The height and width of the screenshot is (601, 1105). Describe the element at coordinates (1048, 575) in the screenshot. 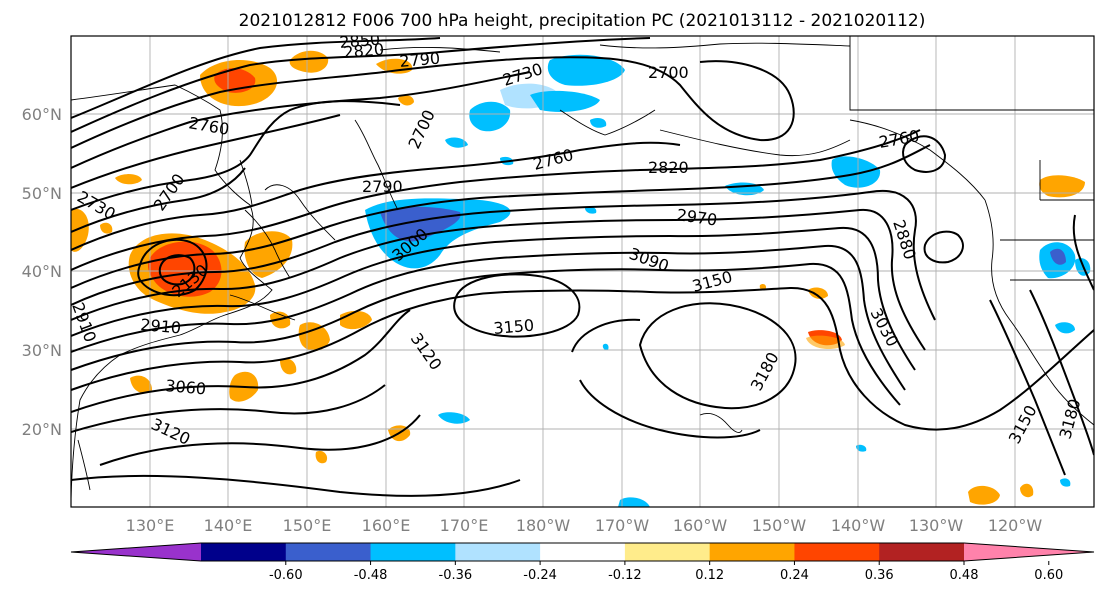

I see `colorbar-tick-label: 0.60` at that location.